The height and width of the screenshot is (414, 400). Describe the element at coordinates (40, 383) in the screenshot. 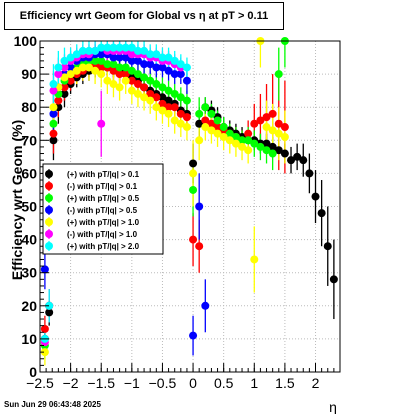

I see `x-tick-label: −2.5` at that location.